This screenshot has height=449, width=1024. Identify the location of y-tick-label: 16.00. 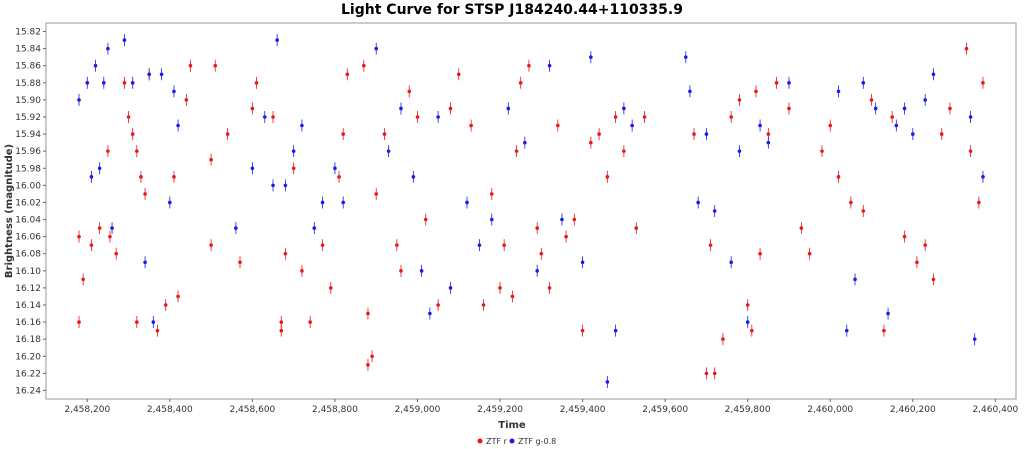
(28, 186).